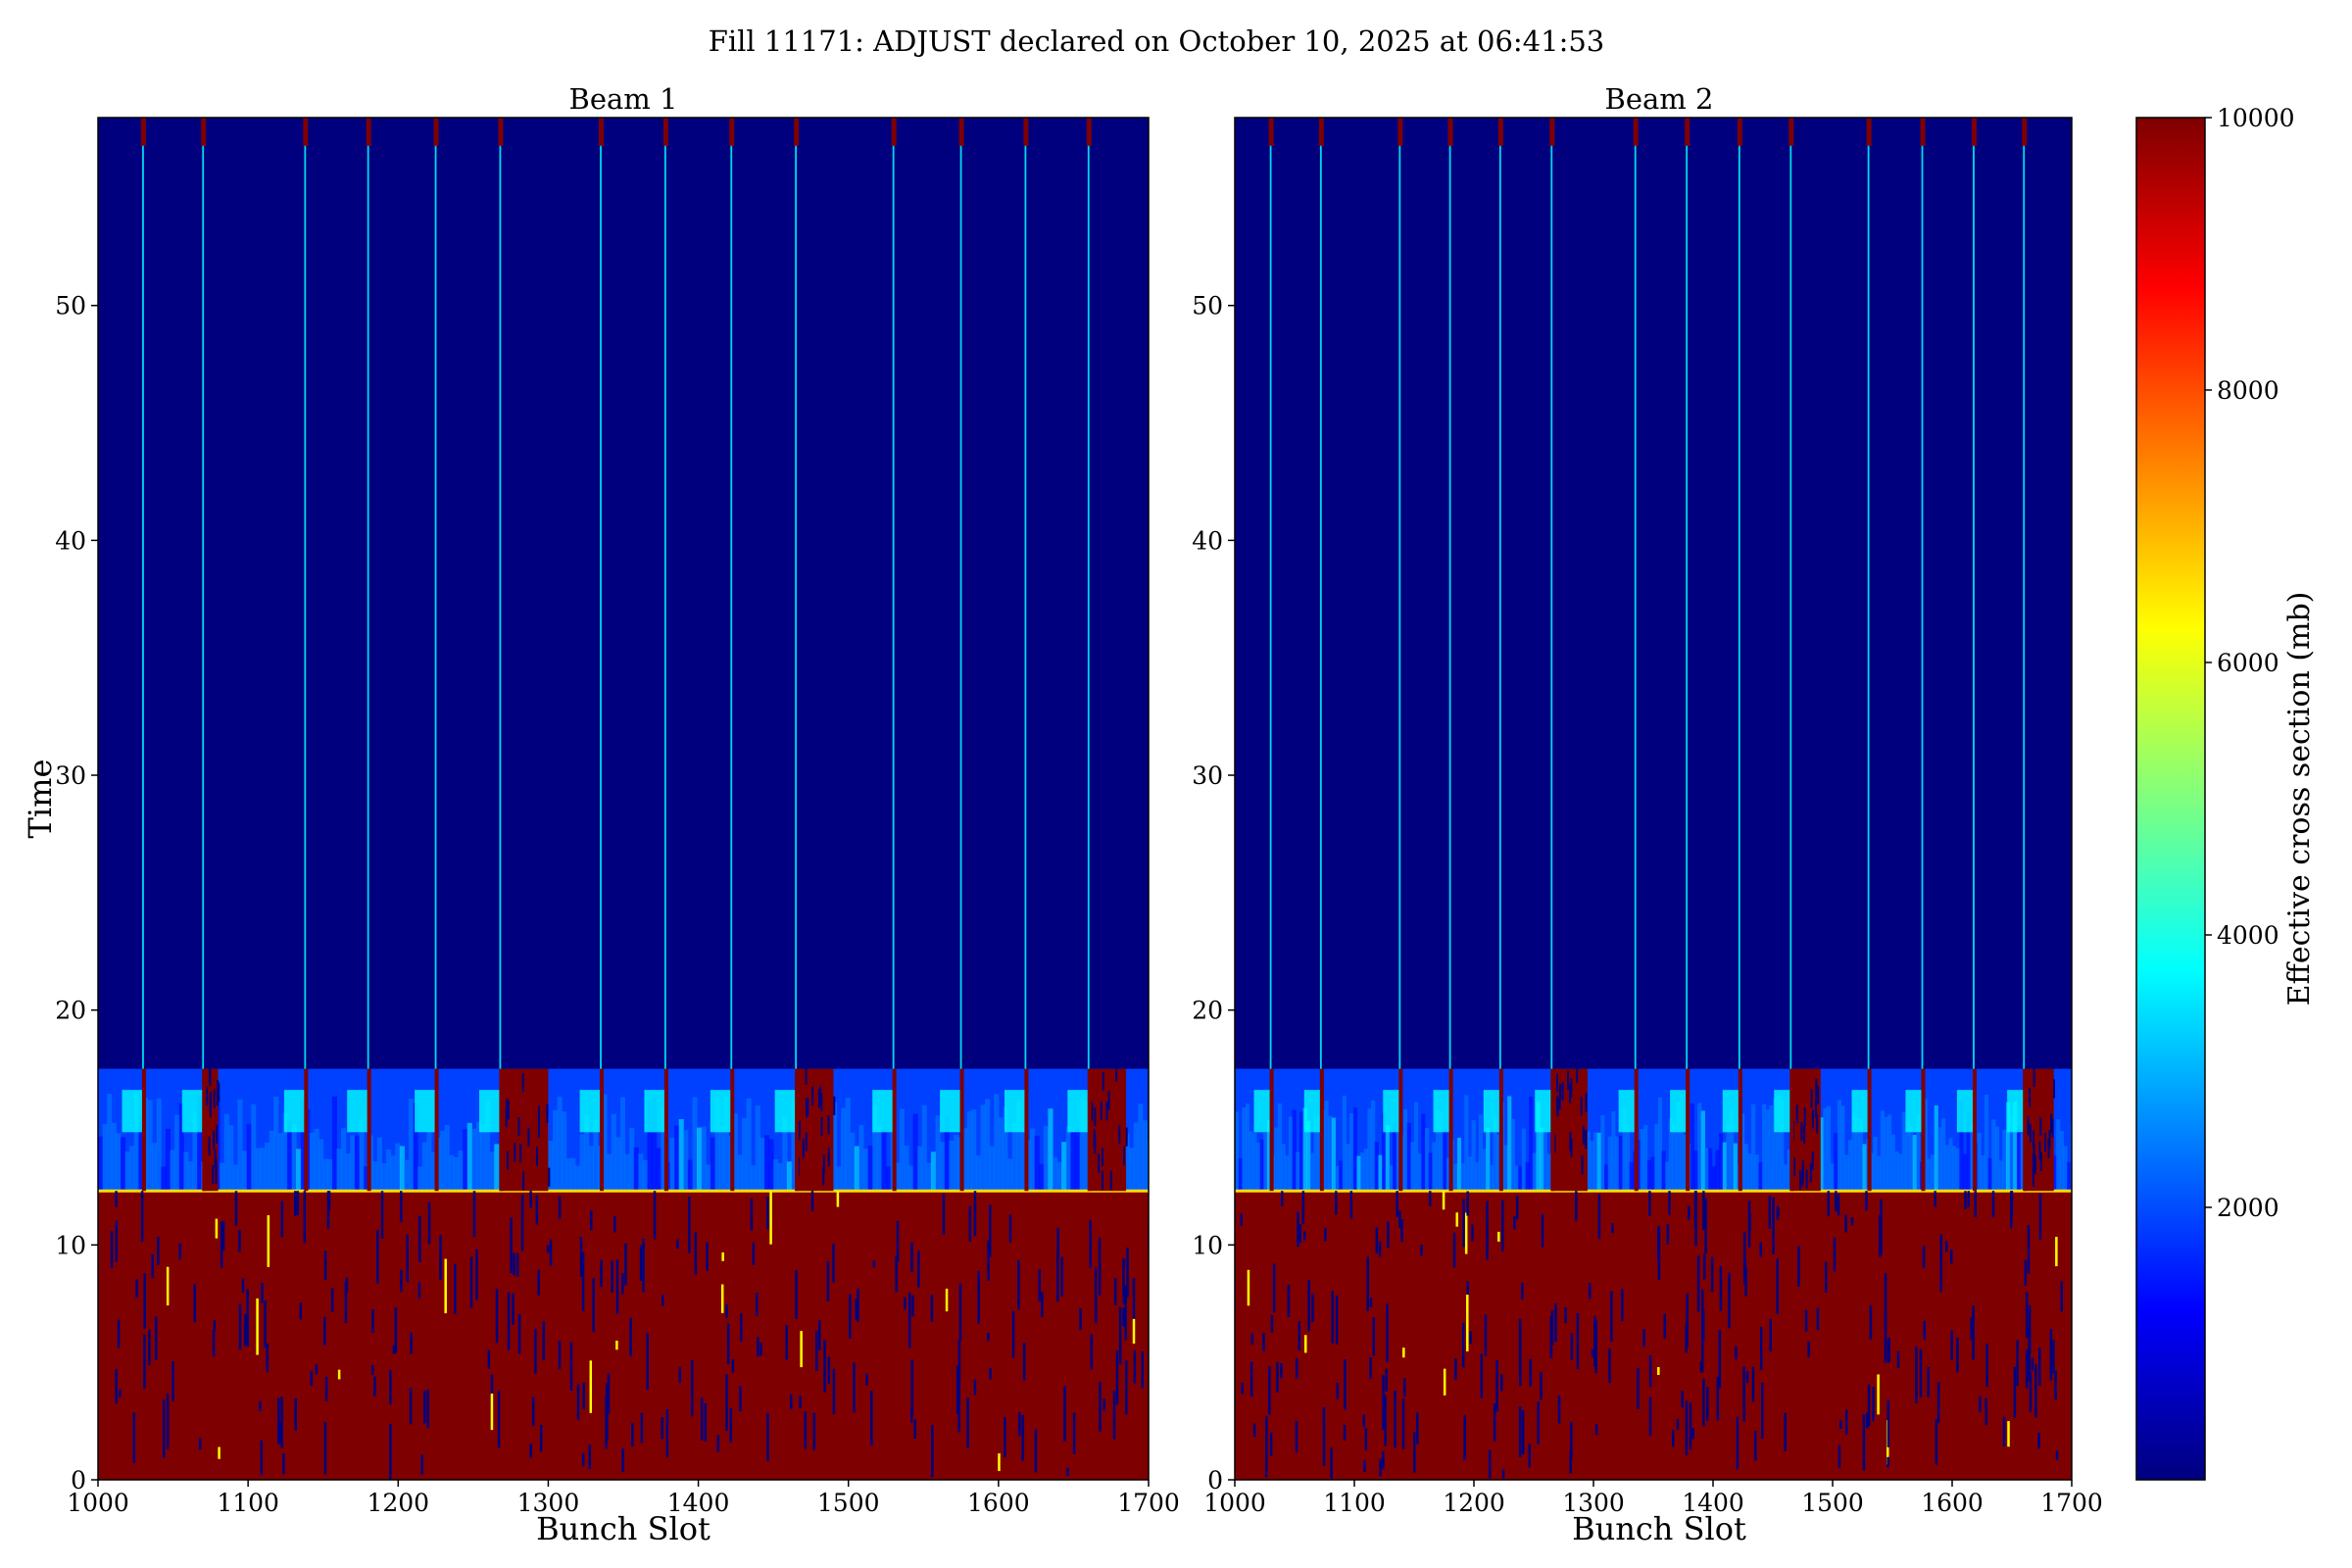 This screenshot has height=1568, width=2352. What do you see at coordinates (797, 132) in the screenshot?
I see `injection-slot-cap` at bounding box center [797, 132].